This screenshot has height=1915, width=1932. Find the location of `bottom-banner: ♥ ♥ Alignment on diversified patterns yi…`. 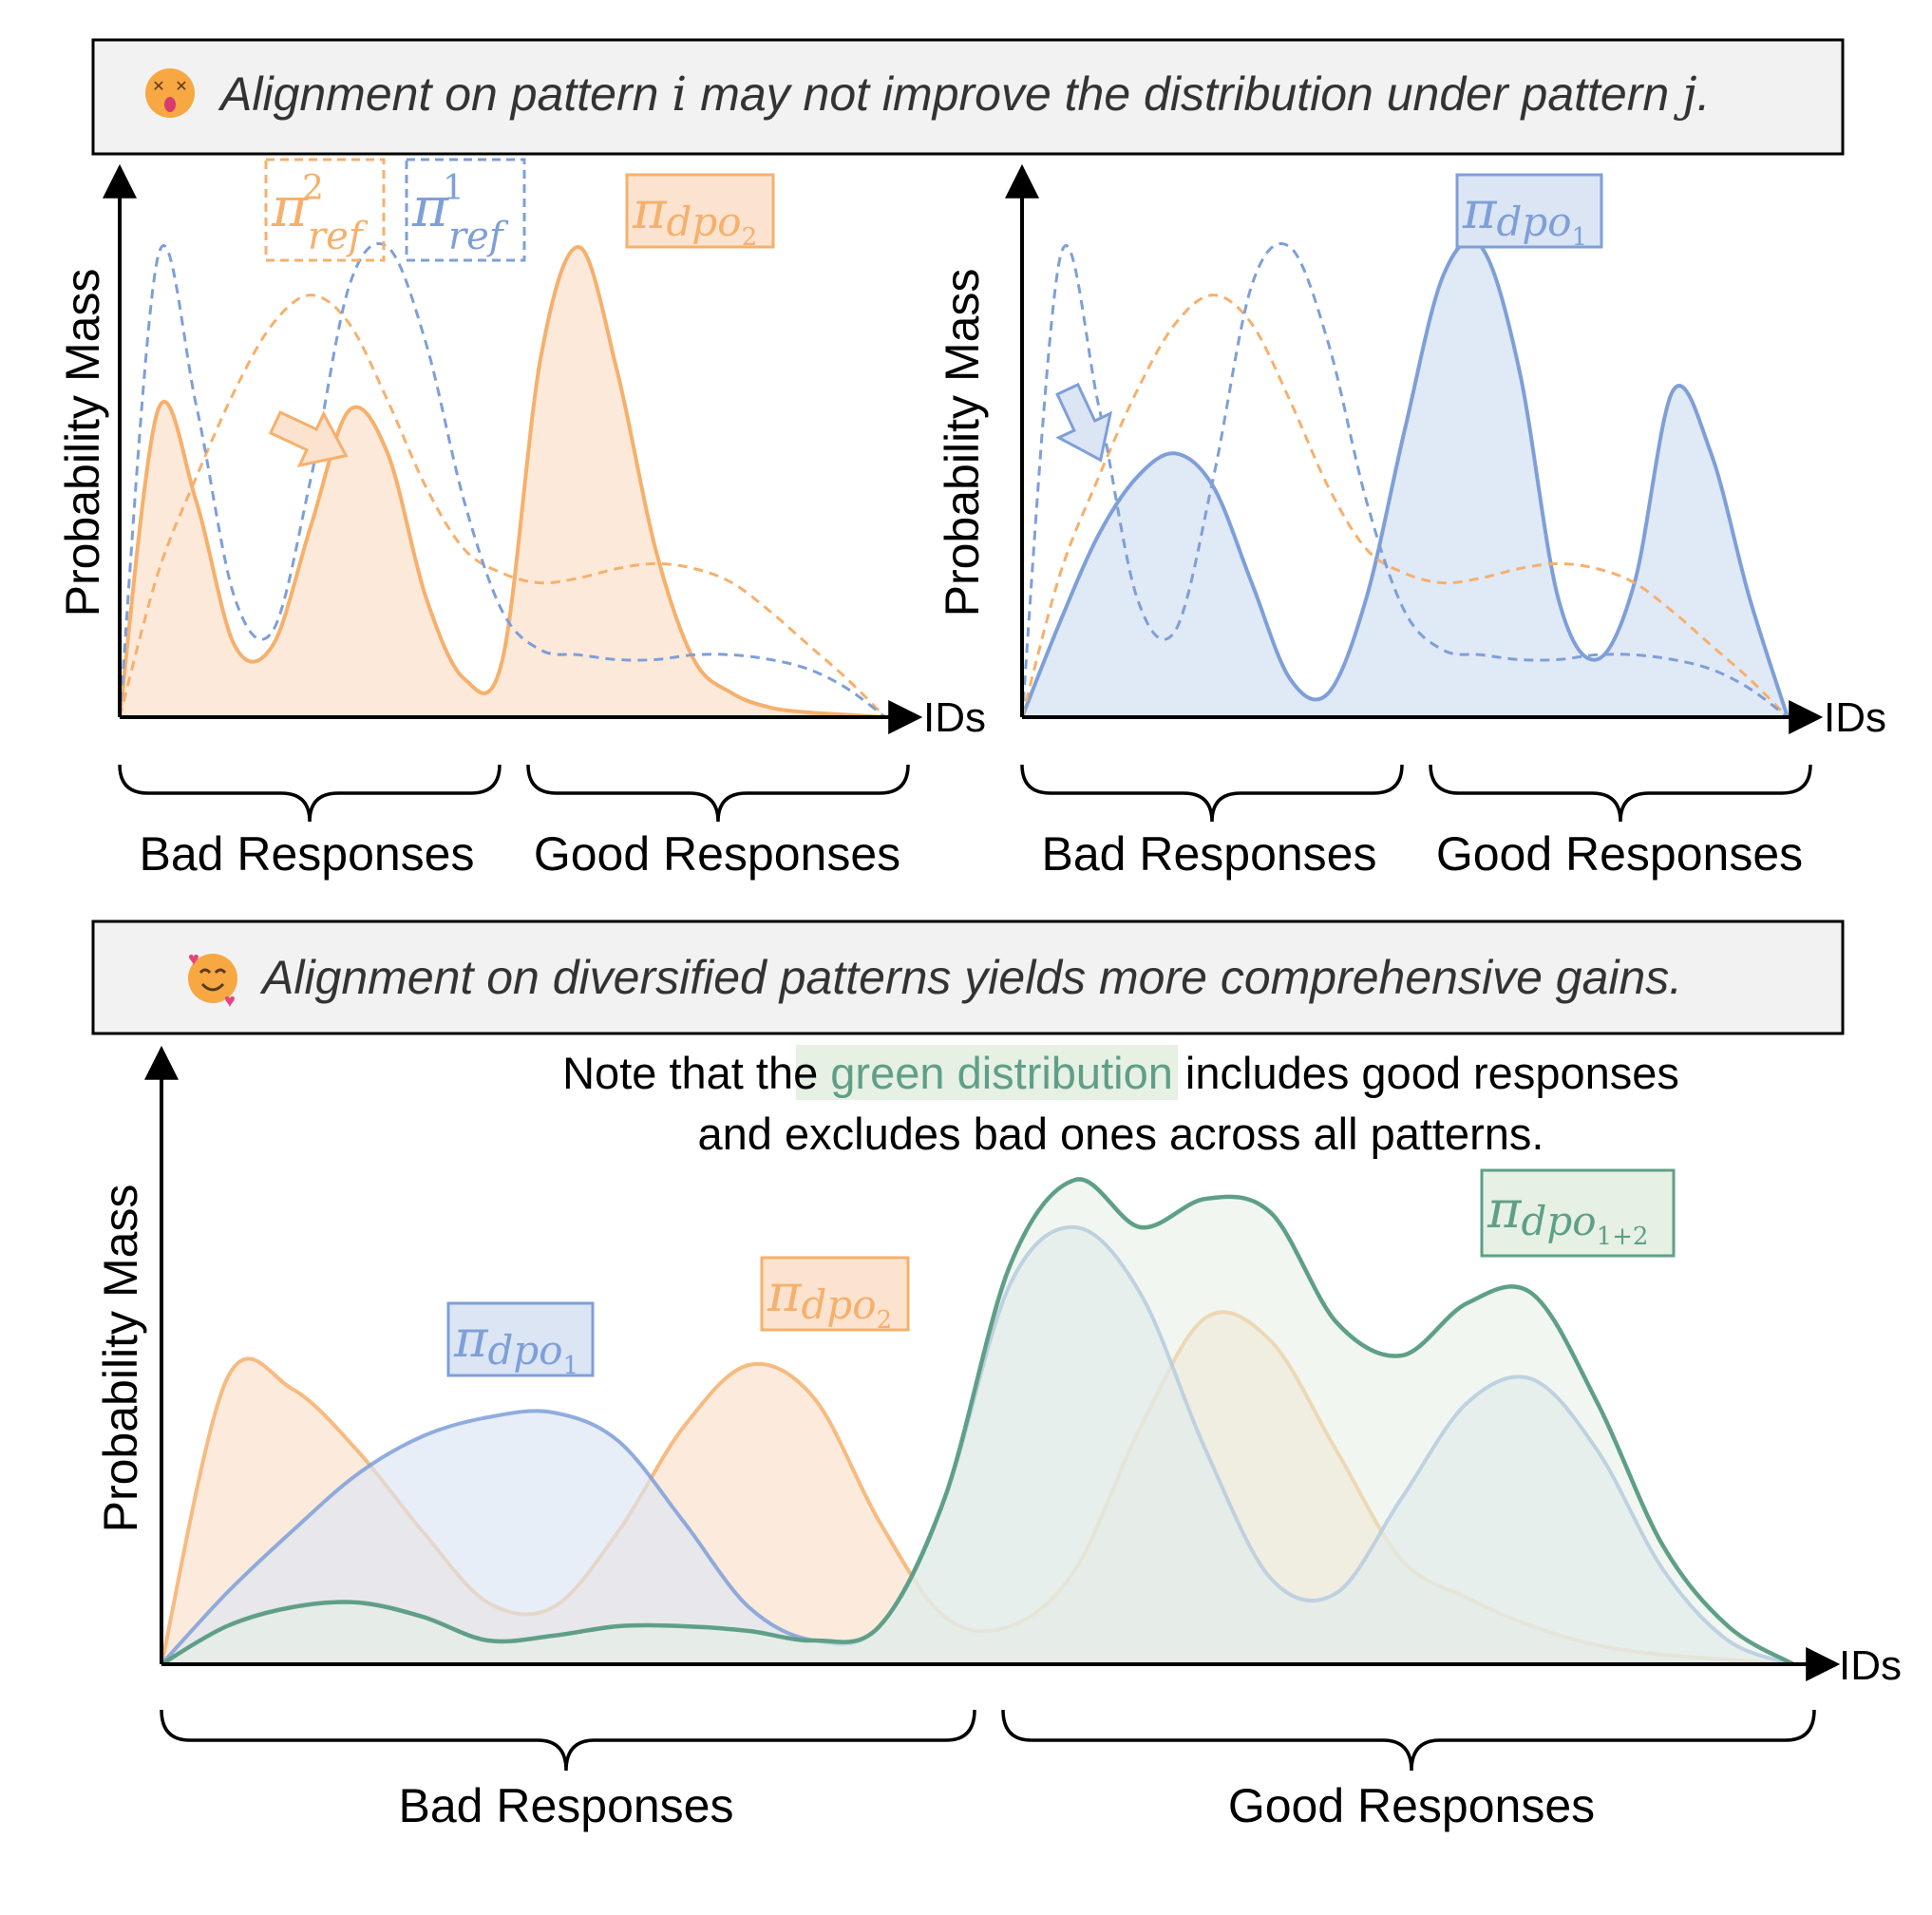

bottom-banner: ♥ ♥ Alignment on diversified patterns yi… is located at coordinates (968, 978).